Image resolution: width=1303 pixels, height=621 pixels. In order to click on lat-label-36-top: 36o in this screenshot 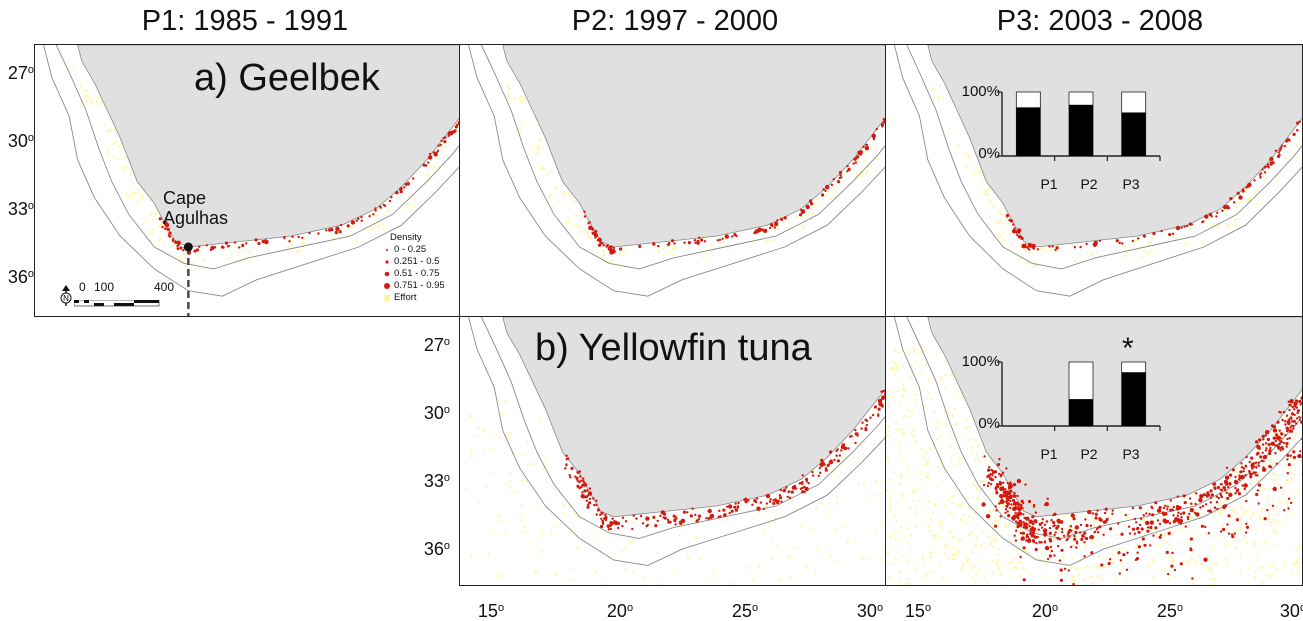, I will do `click(17, 275)`.